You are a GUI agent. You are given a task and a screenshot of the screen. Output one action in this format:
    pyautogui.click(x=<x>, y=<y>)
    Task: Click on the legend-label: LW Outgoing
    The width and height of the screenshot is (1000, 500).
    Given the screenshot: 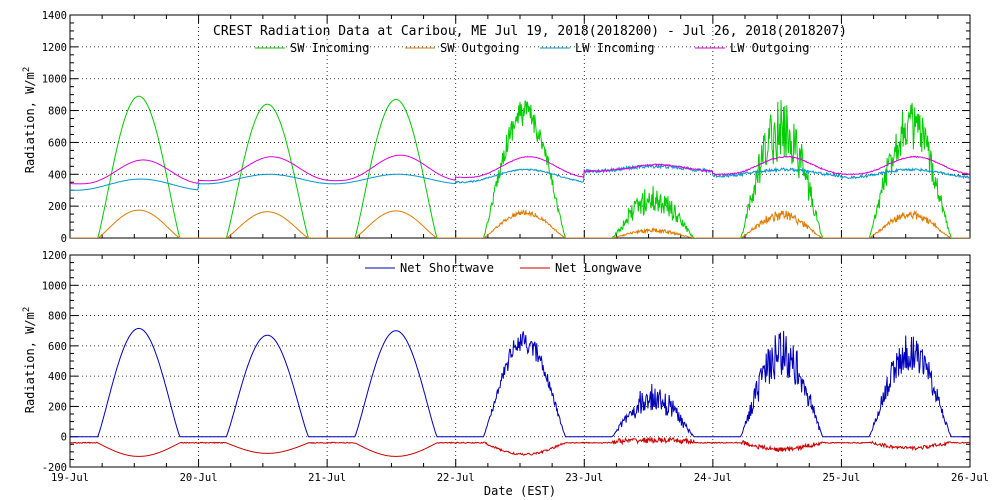 What is the action you would take?
    pyautogui.click(x=769, y=48)
    